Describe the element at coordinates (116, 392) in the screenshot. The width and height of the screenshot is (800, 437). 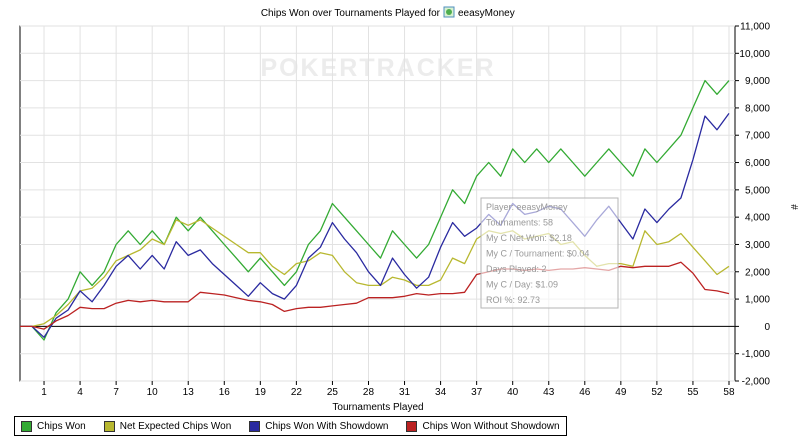
I see `x-tick-label: 7` at that location.